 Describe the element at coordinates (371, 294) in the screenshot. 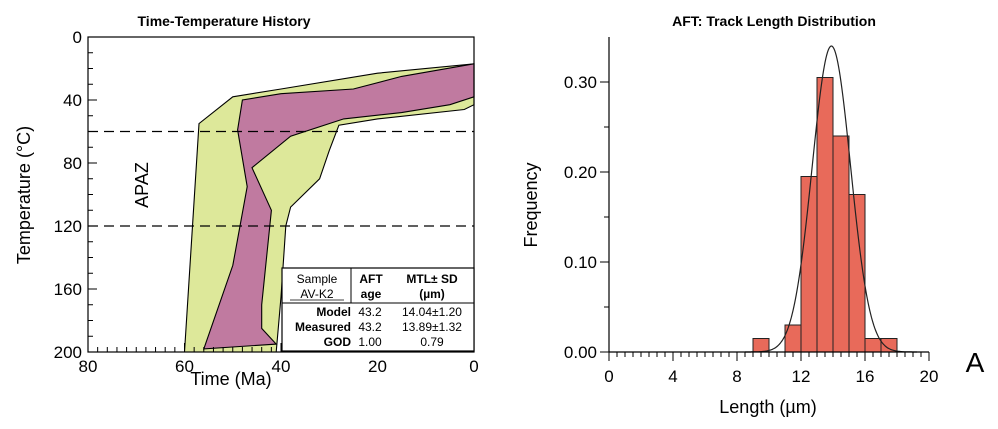

I see `table-header-age: age` at that location.